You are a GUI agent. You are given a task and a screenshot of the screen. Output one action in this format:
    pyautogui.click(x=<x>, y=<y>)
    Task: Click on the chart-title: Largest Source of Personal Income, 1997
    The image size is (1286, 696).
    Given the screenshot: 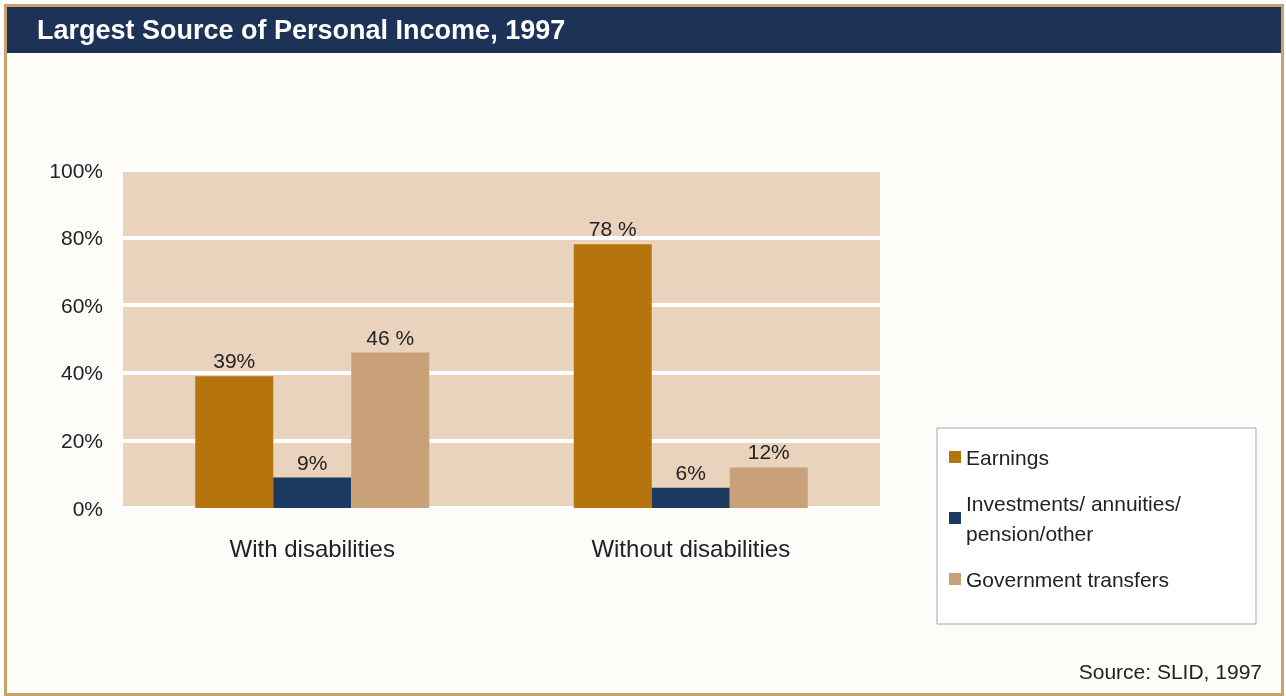 What is the action you would take?
    pyautogui.click(x=644, y=30)
    